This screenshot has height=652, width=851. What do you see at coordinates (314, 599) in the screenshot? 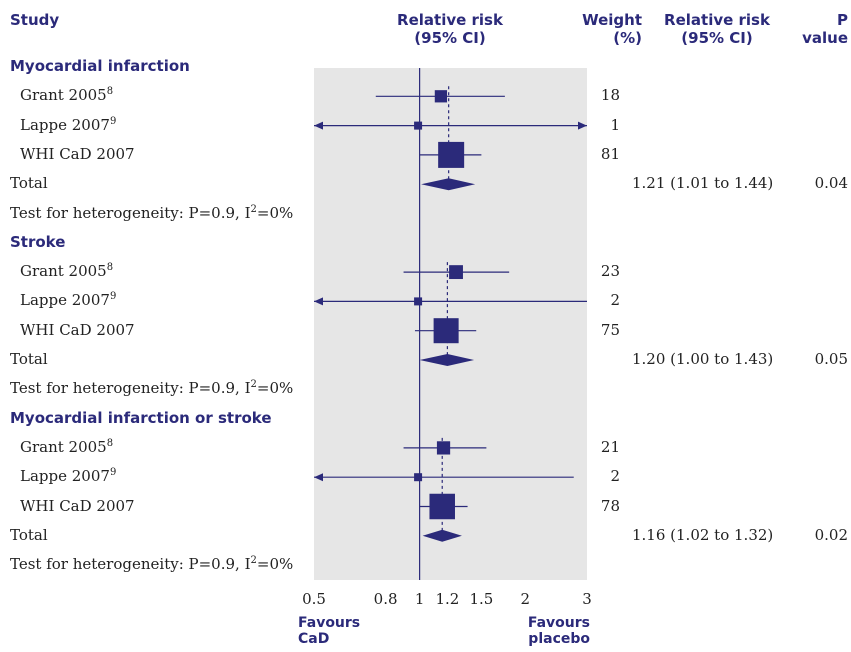
I see `x-tick-label: 0.5` at bounding box center [314, 599].